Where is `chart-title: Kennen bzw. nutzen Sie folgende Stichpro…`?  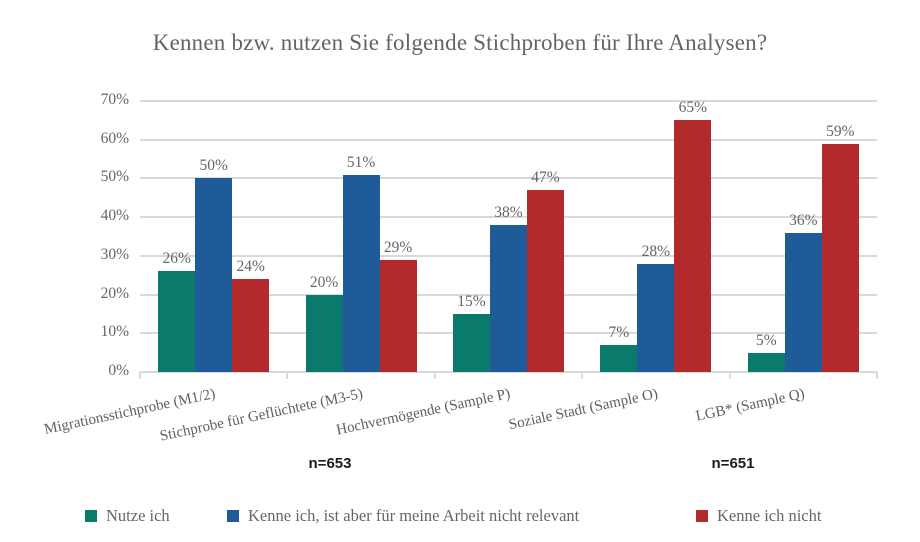 chart-title: Kennen bzw. nutzen Sie folgende Stichpro… is located at coordinates (460, 42).